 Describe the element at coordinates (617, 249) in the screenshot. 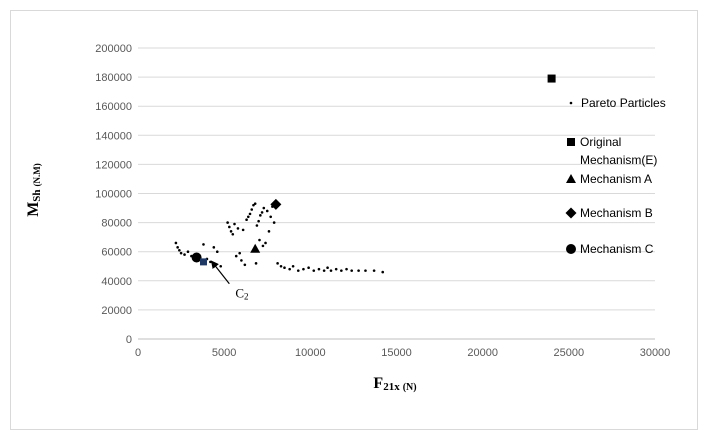

I see `legend-label: Mechanism C` at that location.